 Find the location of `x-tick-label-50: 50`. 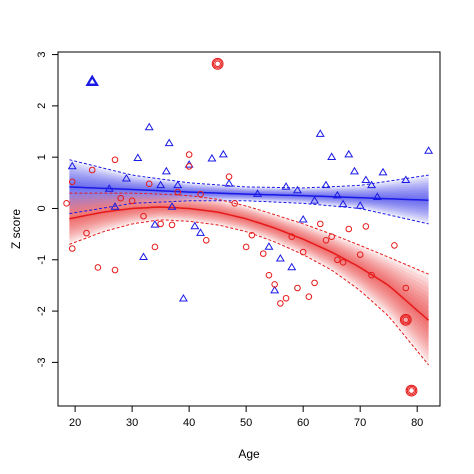

x-tick-label-50: 50 is located at coordinates (246, 423).